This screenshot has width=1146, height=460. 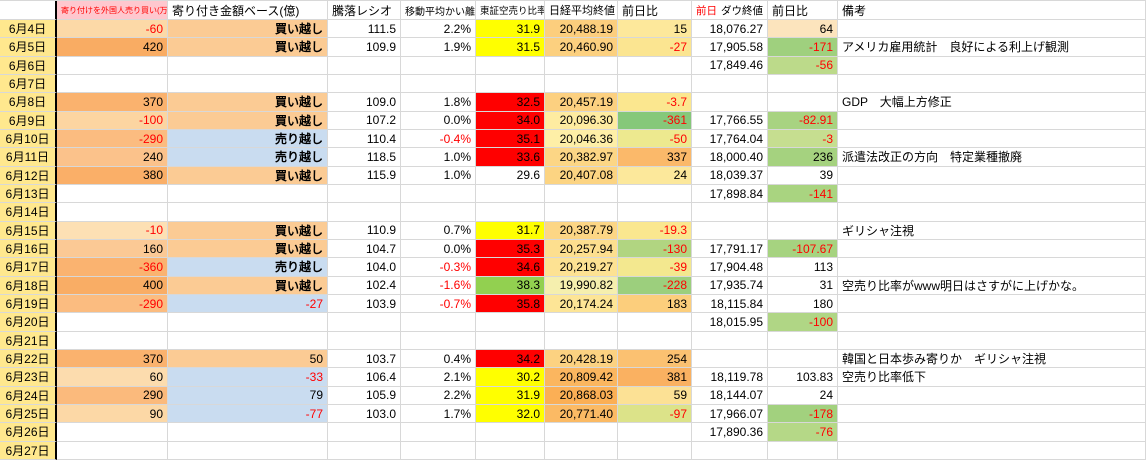 I want to click on cell-nikkei-close: 20,809.42, so click(x=581, y=377).